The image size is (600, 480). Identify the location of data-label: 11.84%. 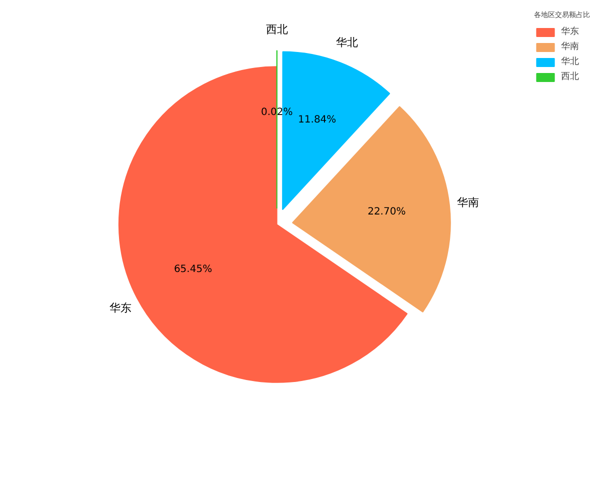
(317, 120).